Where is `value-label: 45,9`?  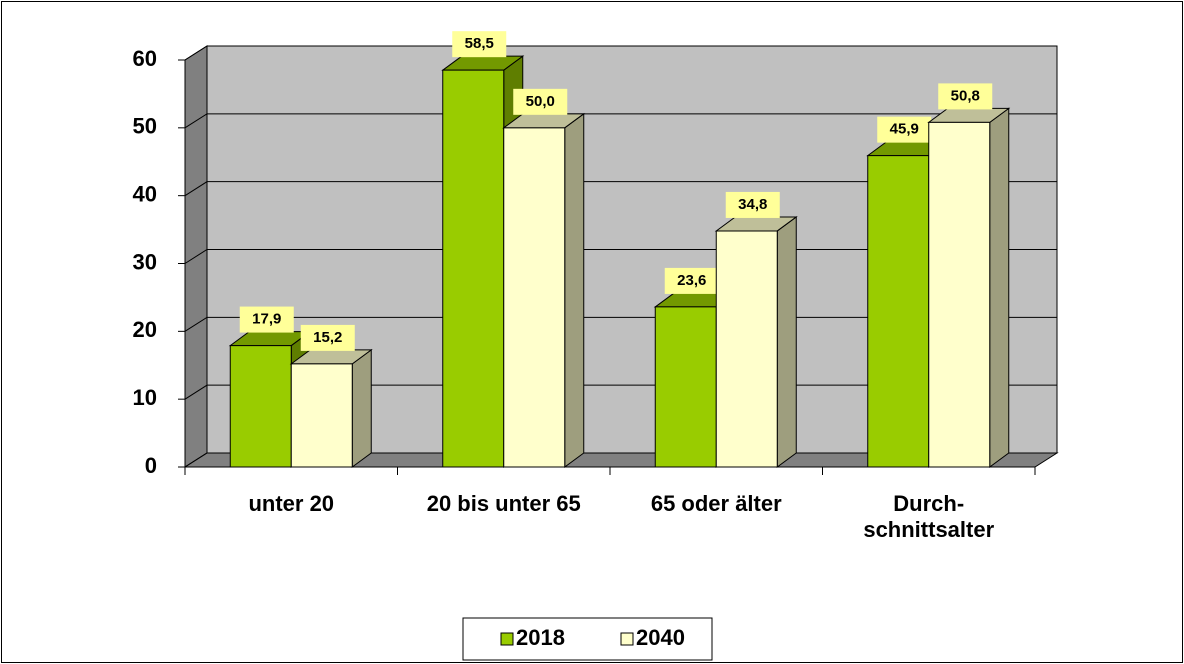 value-label: 45,9 is located at coordinates (904, 129).